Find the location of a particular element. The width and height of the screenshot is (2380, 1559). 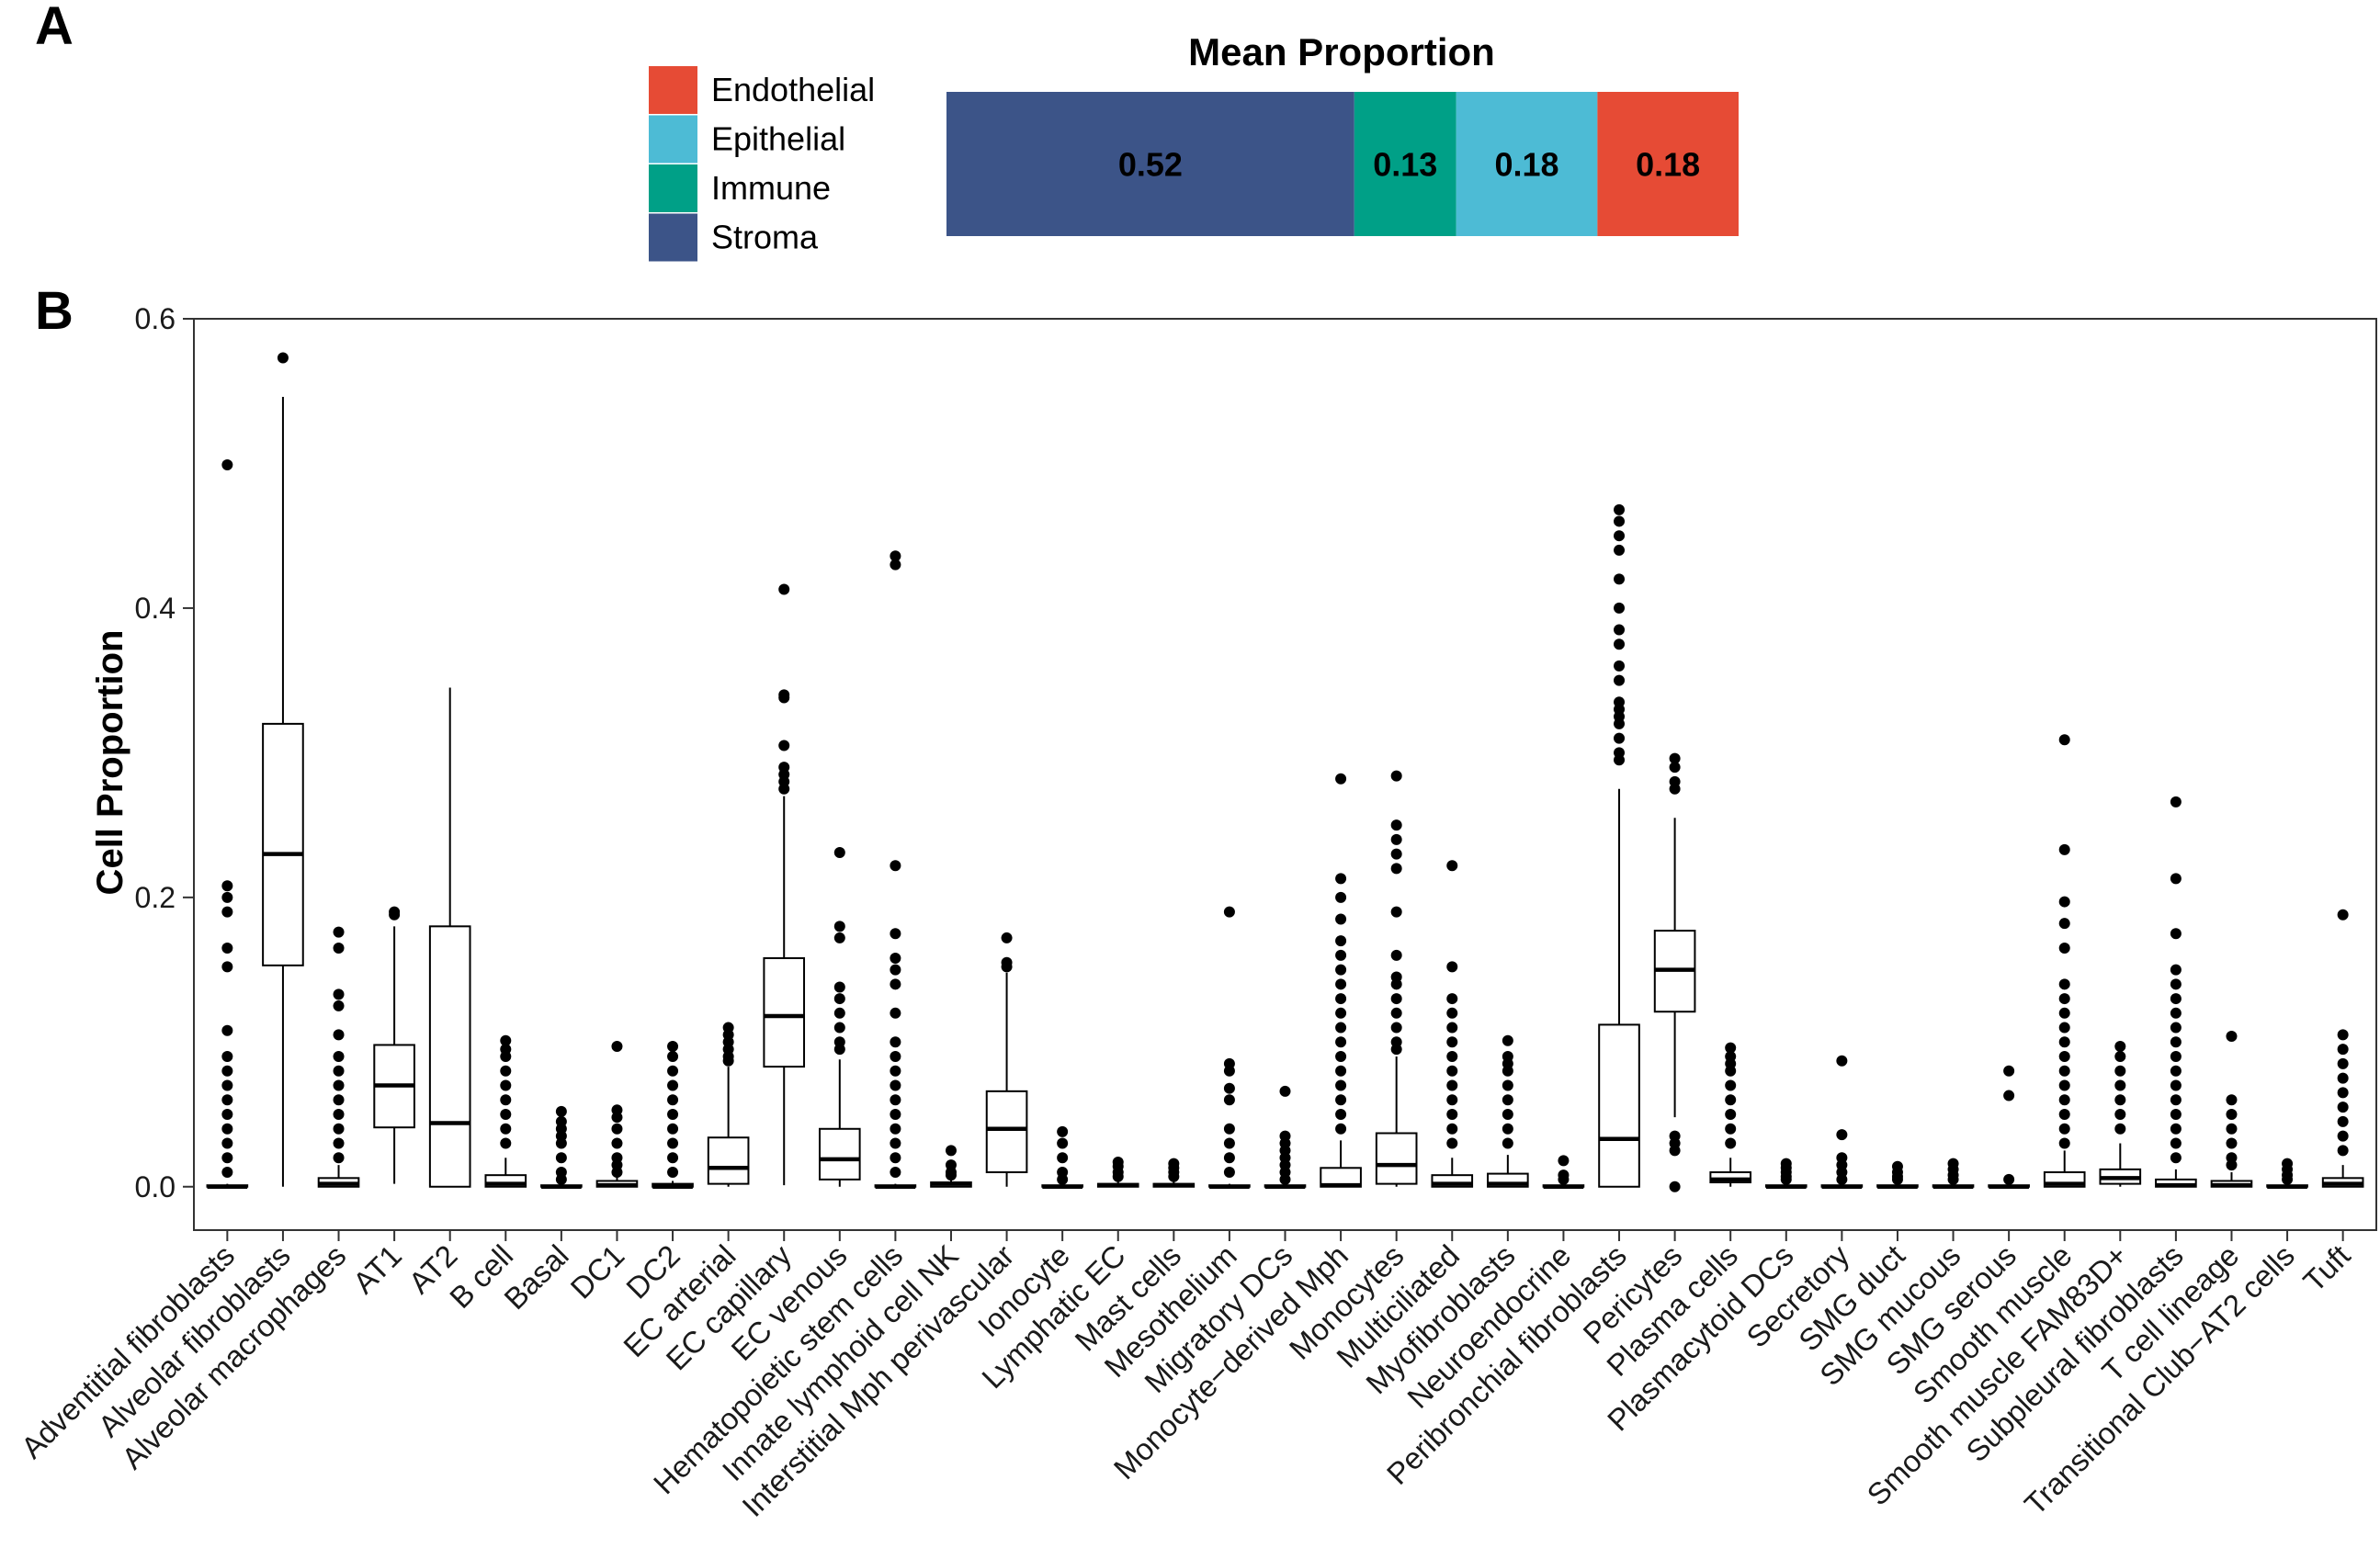

stack-segment-label-endothelial: 0.18 is located at coordinates (1668, 165).